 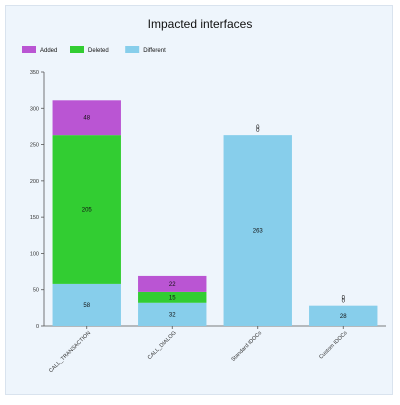 What do you see at coordinates (162, 345) in the screenshot?
I see `x-tick-label: CALL_DIALOG` at bounding box center [162, 345].